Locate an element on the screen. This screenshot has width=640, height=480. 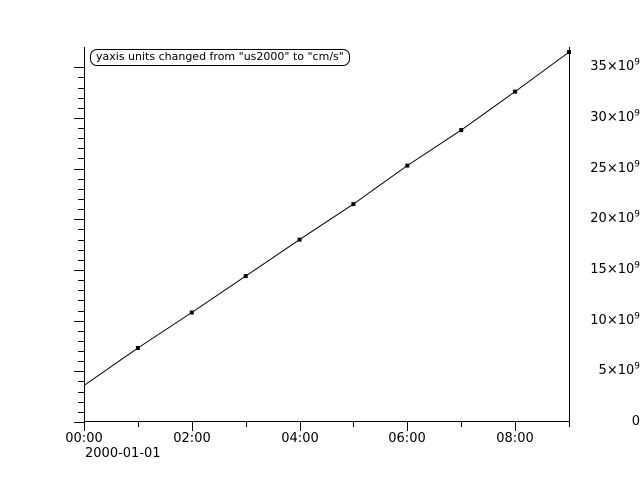
x-axis-tick-label: 06:00 is located at coordinates (407, 438).